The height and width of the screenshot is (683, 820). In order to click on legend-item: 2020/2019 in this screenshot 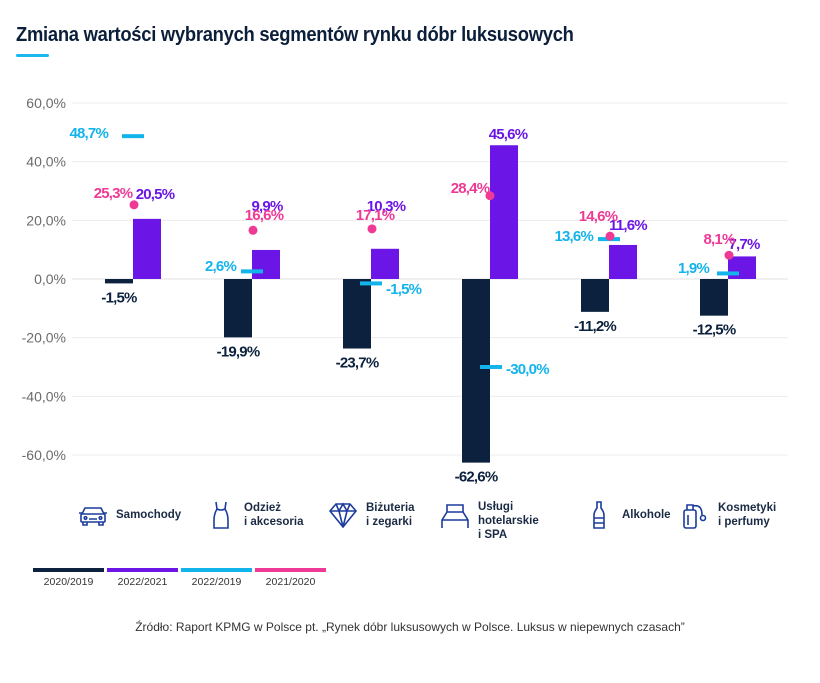, I will do `click(68, 578)`.